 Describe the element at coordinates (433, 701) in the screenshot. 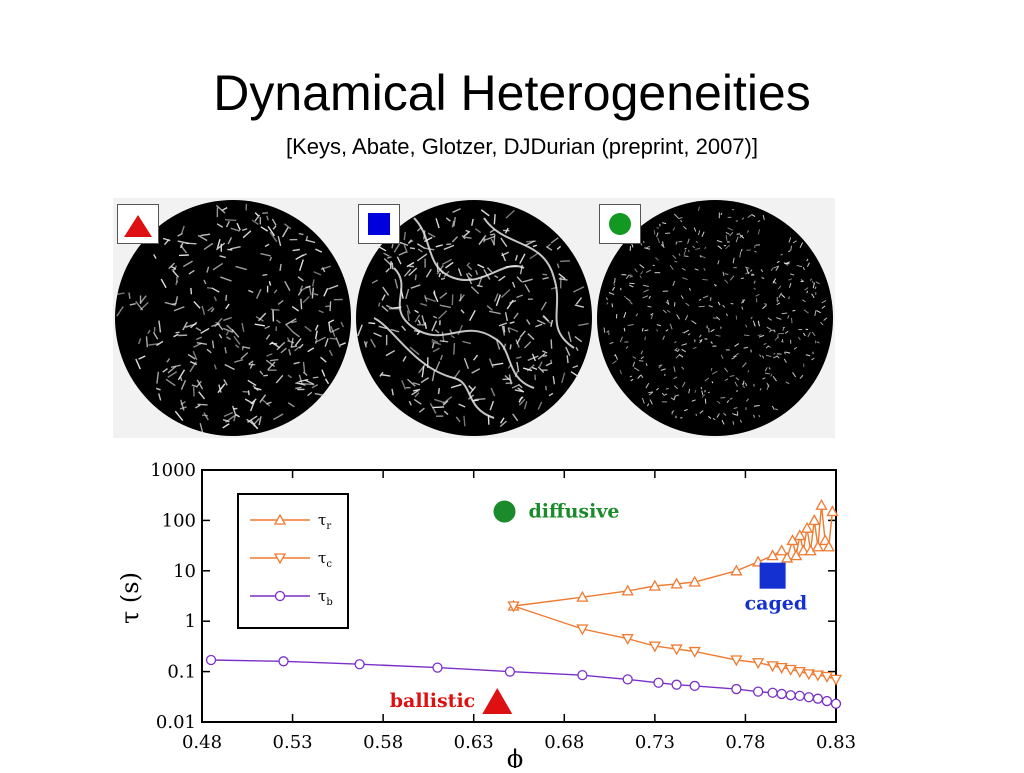

I see `annotation-label: ballistic` at that location.